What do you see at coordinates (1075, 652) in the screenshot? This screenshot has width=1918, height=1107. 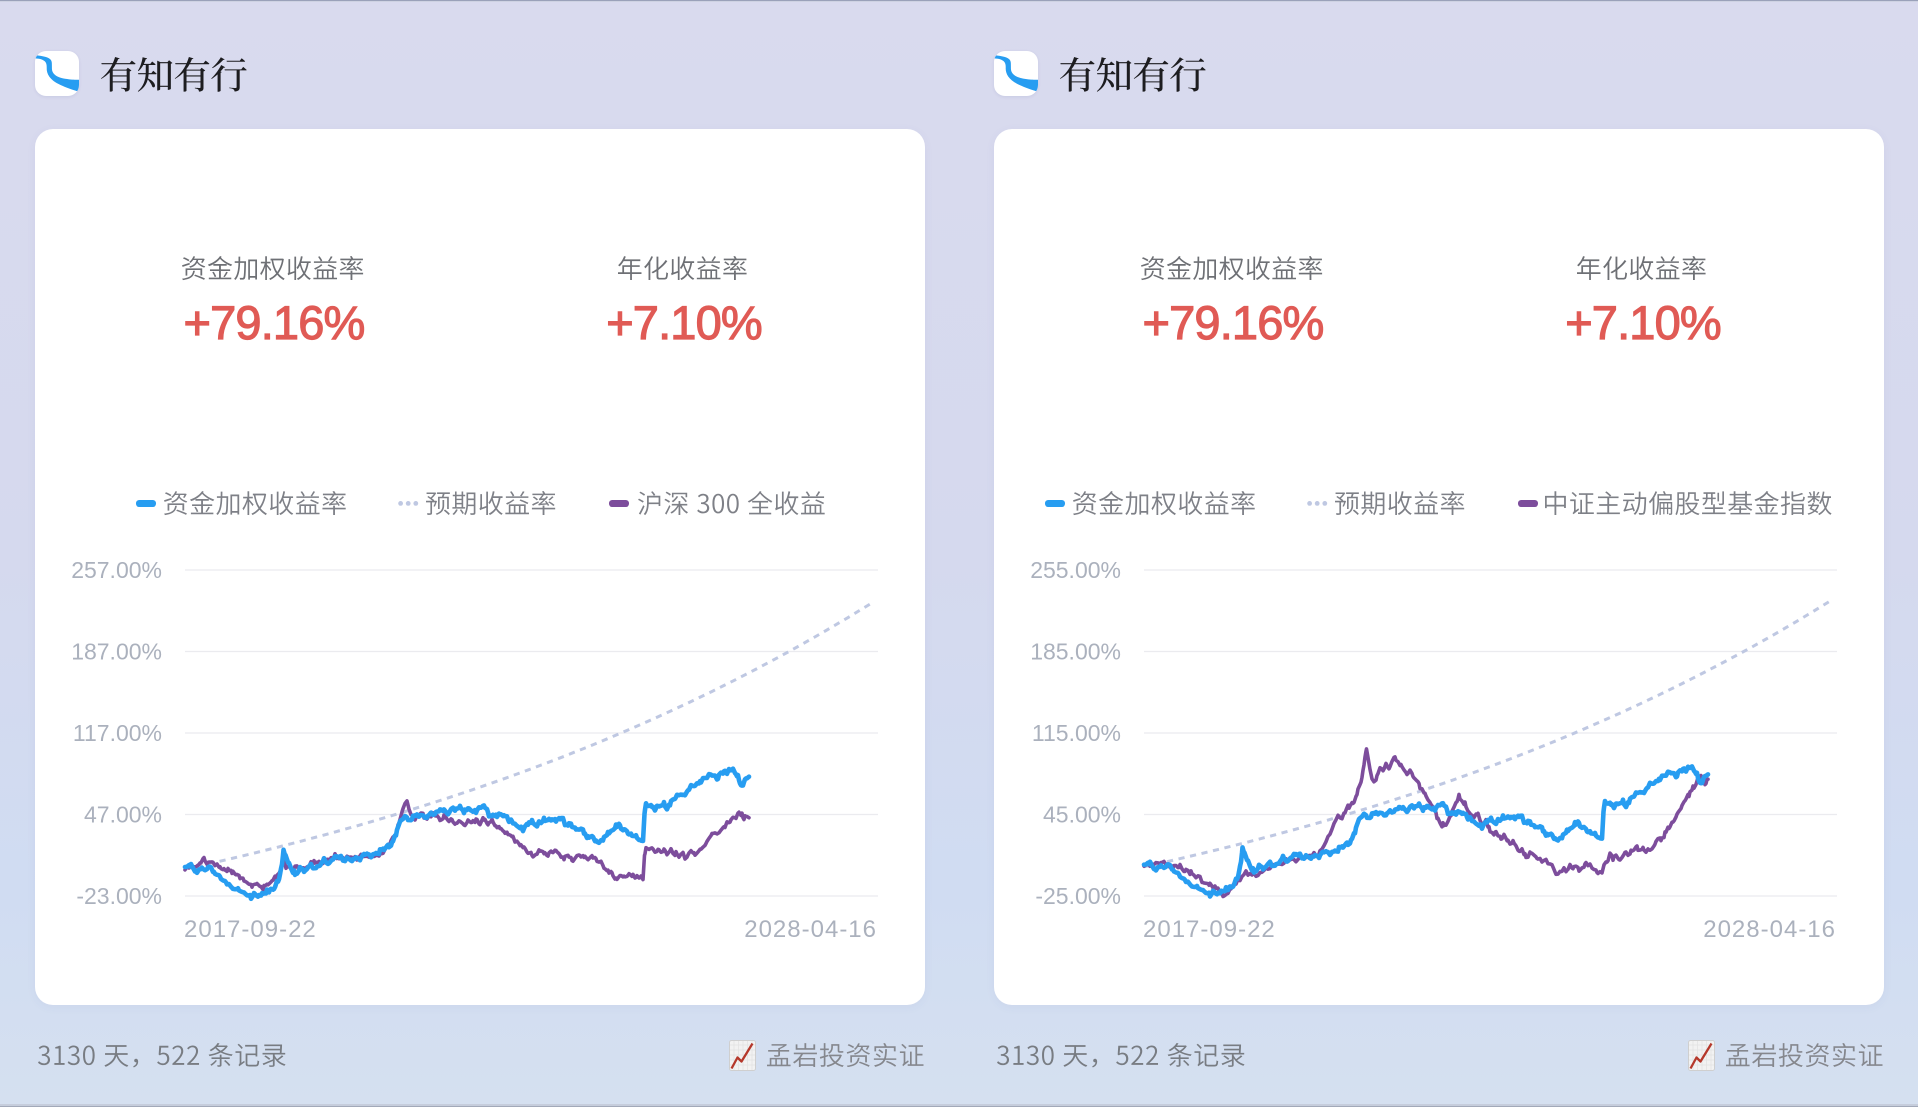 I see `svg-text: 185.00%` at bounding box center [1075, 652].